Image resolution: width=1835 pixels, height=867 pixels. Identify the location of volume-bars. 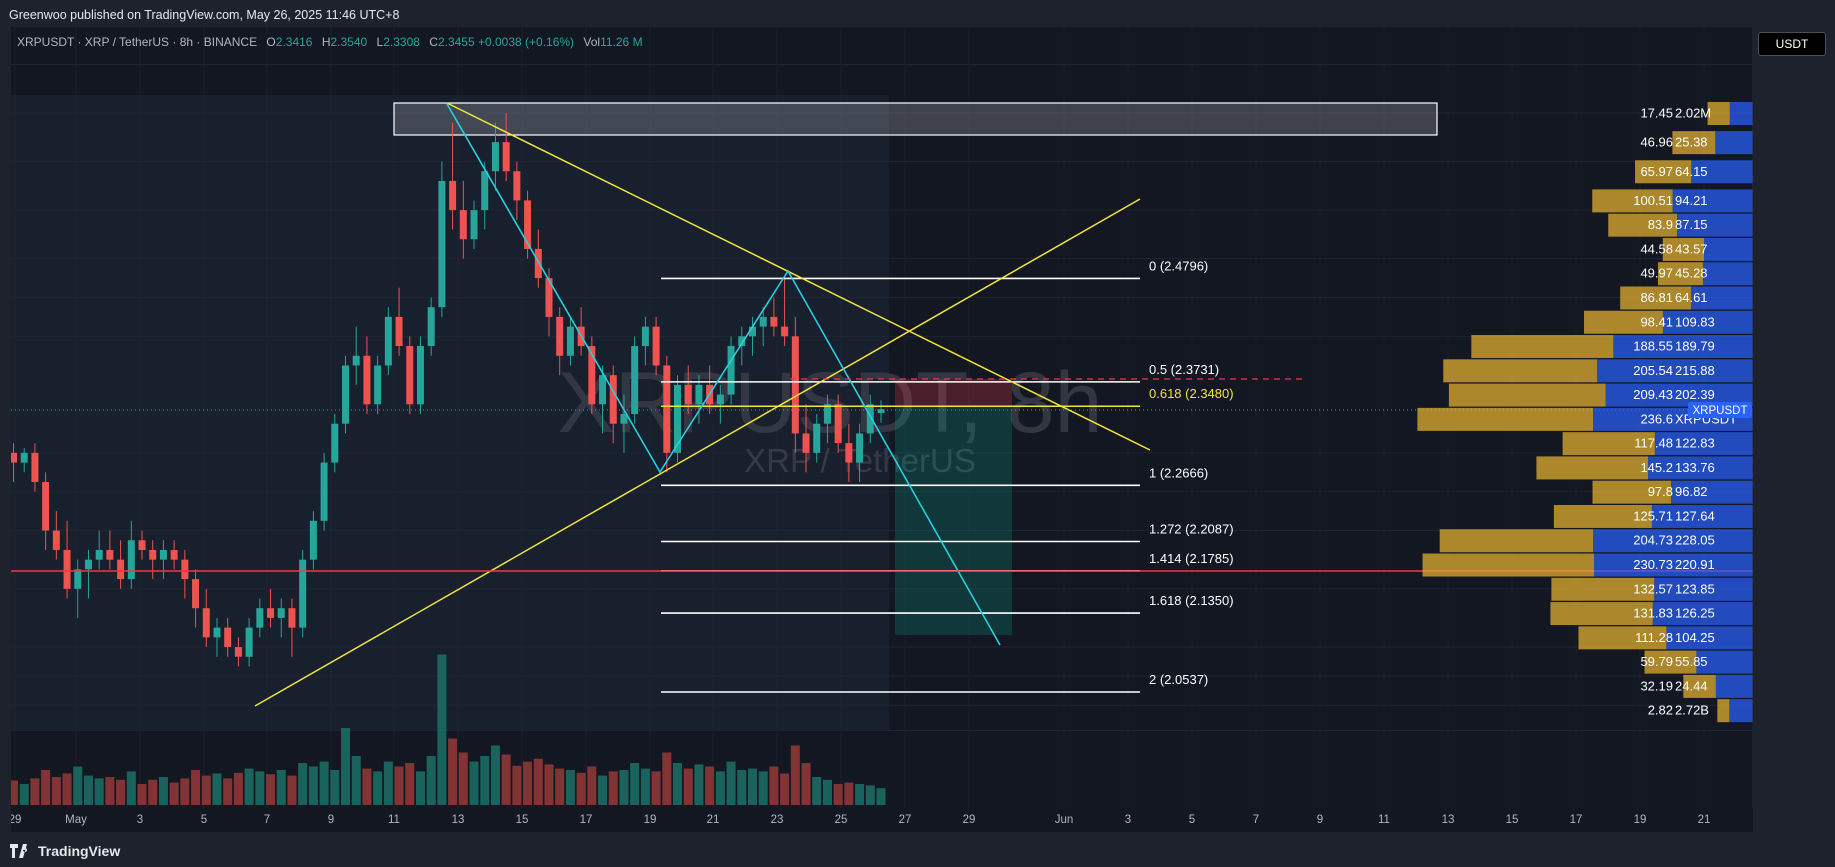
(448, 729).